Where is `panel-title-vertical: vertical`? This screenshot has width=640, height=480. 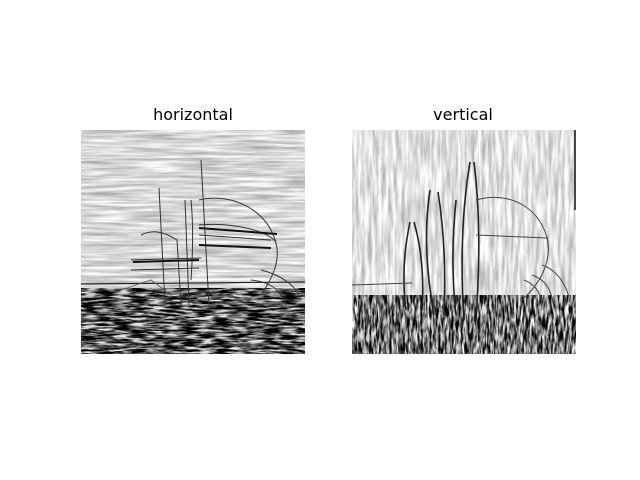 panel-title-vertical: vertical is located at coordinates (463, 114).